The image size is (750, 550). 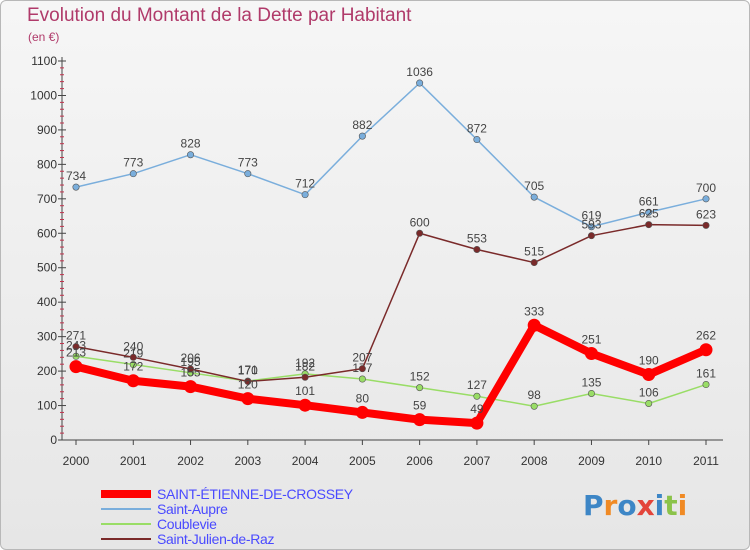 I want to click on legend-item: SAINT-ÉTIENNE-DE-CROSSEY, so click(x=227, y=493).